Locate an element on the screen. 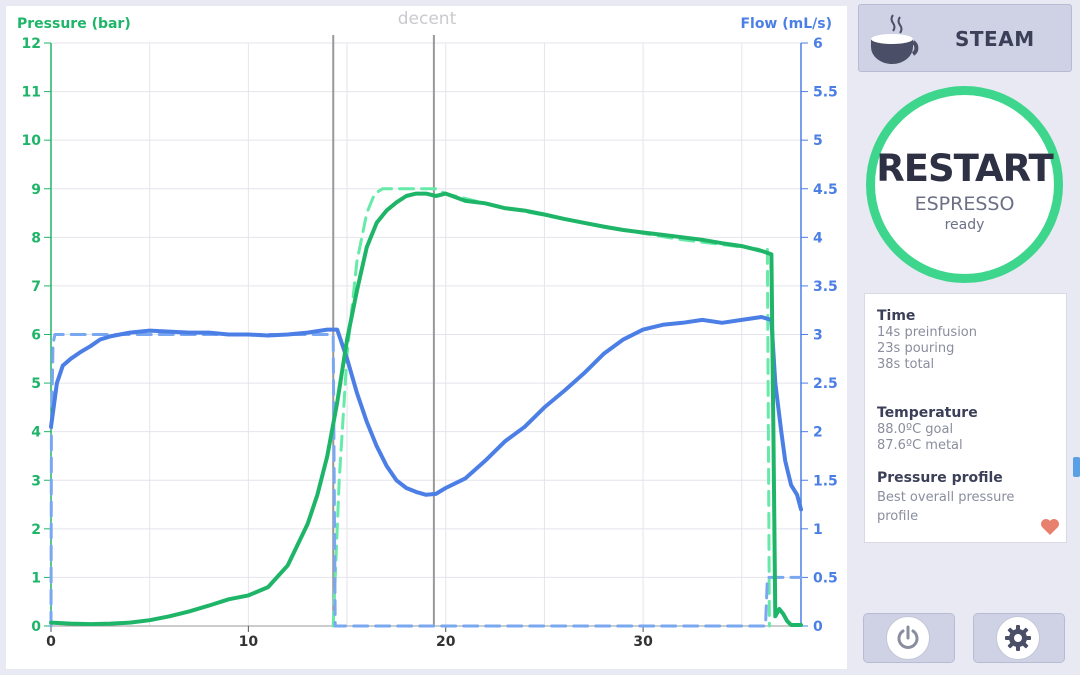  decent-logo: decent is located at coordinates (427, 19).